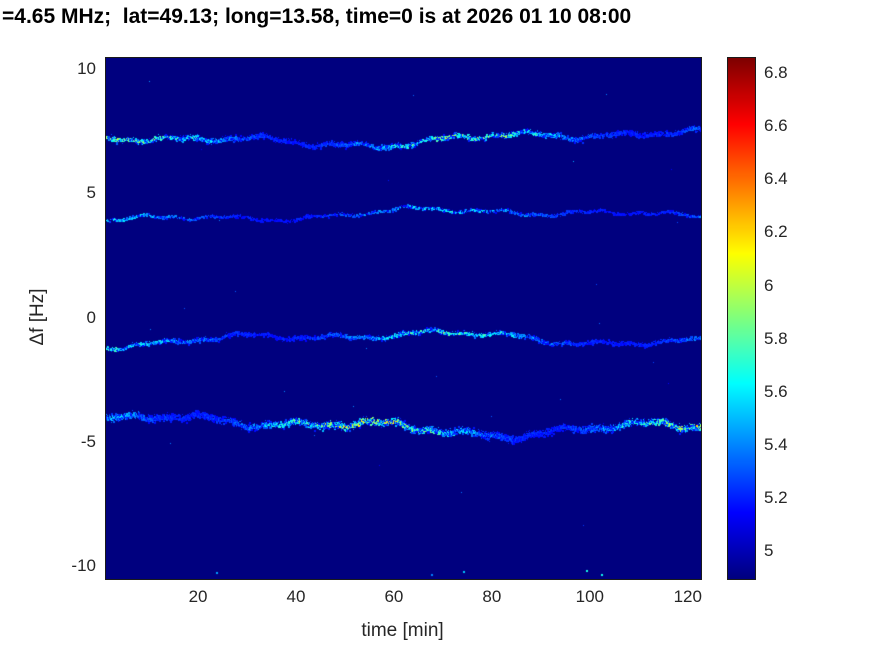 Image resolution: width=875 pixels, height=656 pixels. I want to click on y-tick-label: 10, so click(86, 69).